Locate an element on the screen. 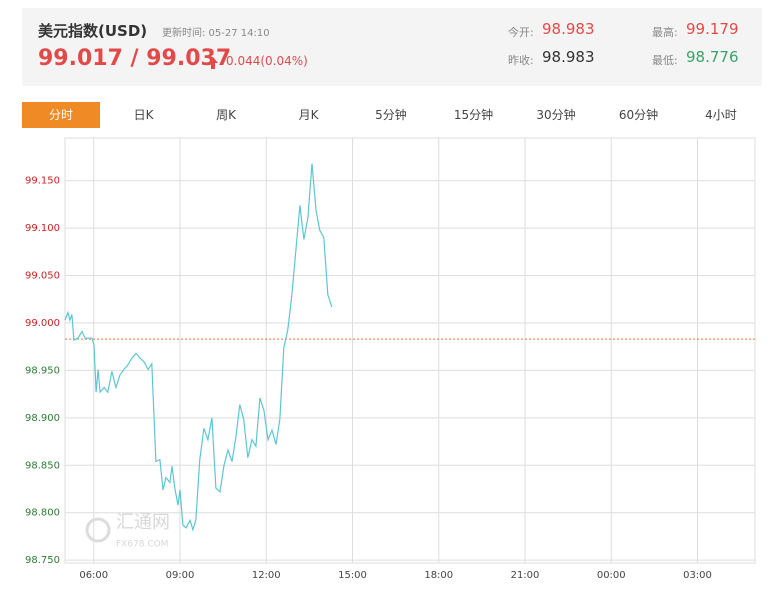  y-tick-label: 98.800 is located at coordinates (42, 513).